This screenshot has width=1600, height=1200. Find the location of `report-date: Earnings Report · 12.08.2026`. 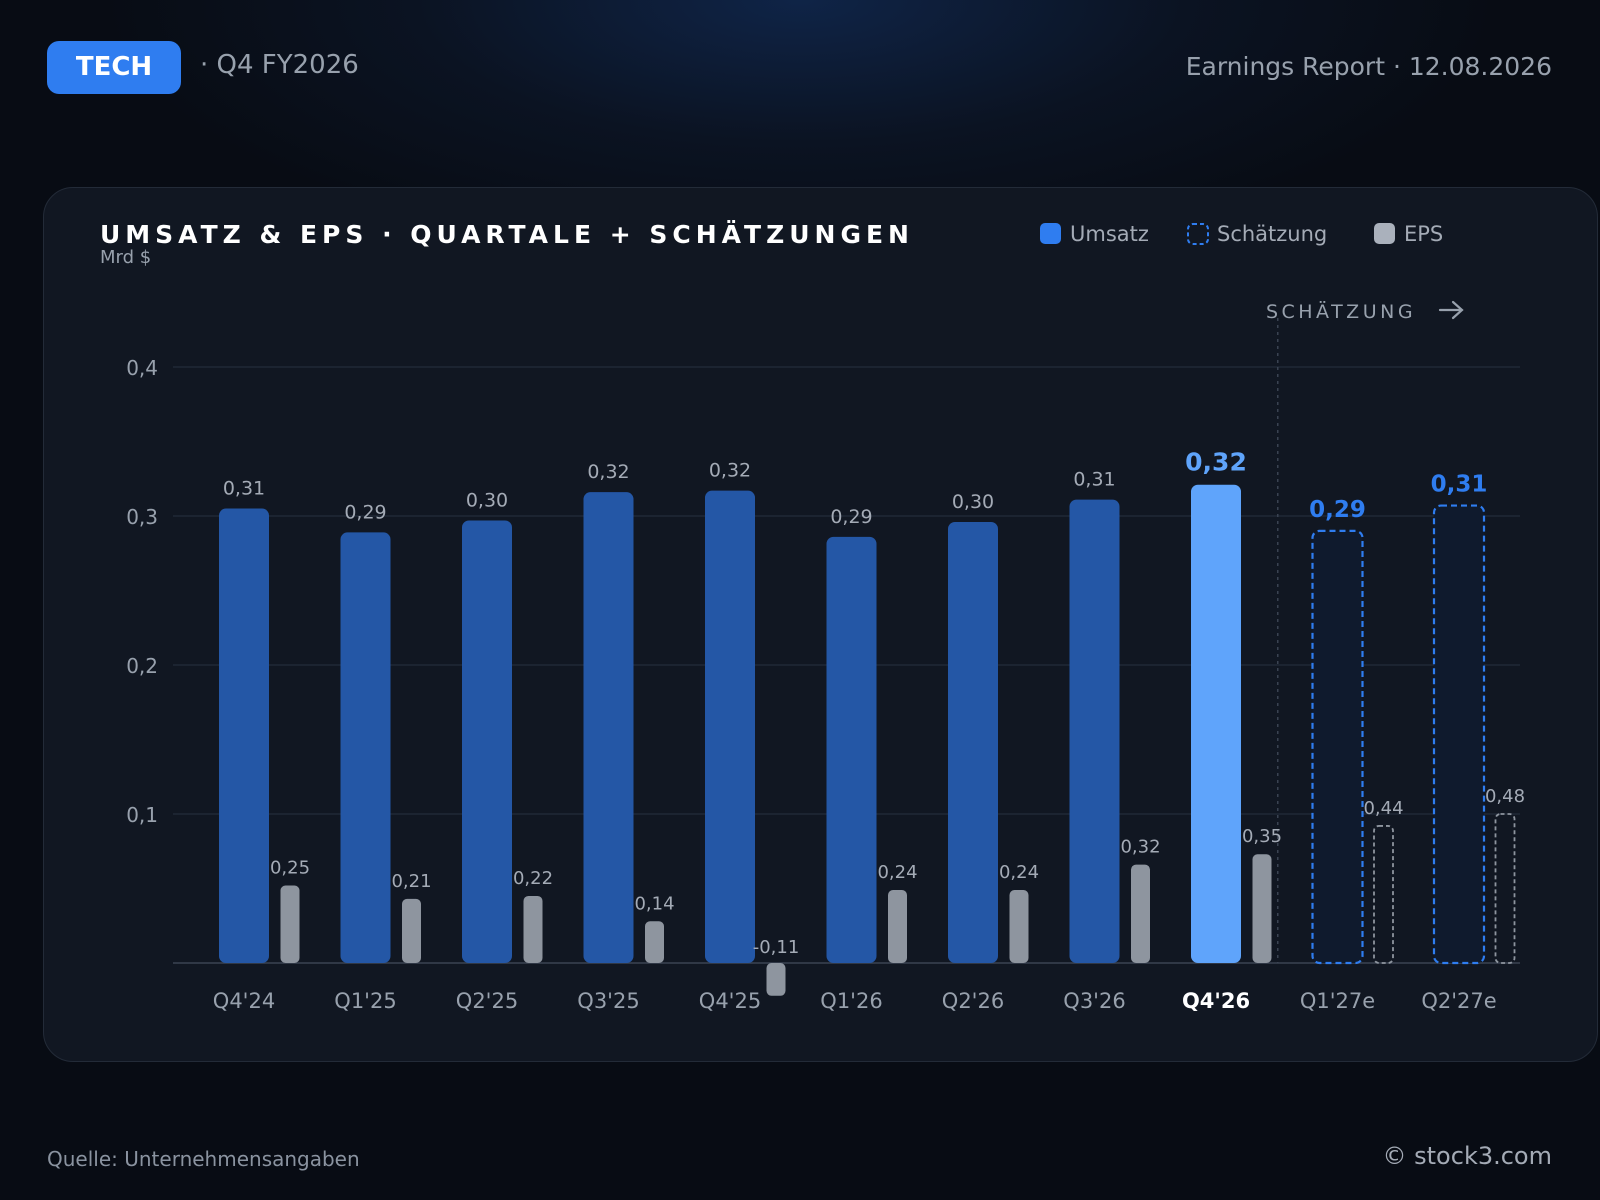

report-date: Earnings Report · 12.08.2026 is located at coordinates (1368, 66).